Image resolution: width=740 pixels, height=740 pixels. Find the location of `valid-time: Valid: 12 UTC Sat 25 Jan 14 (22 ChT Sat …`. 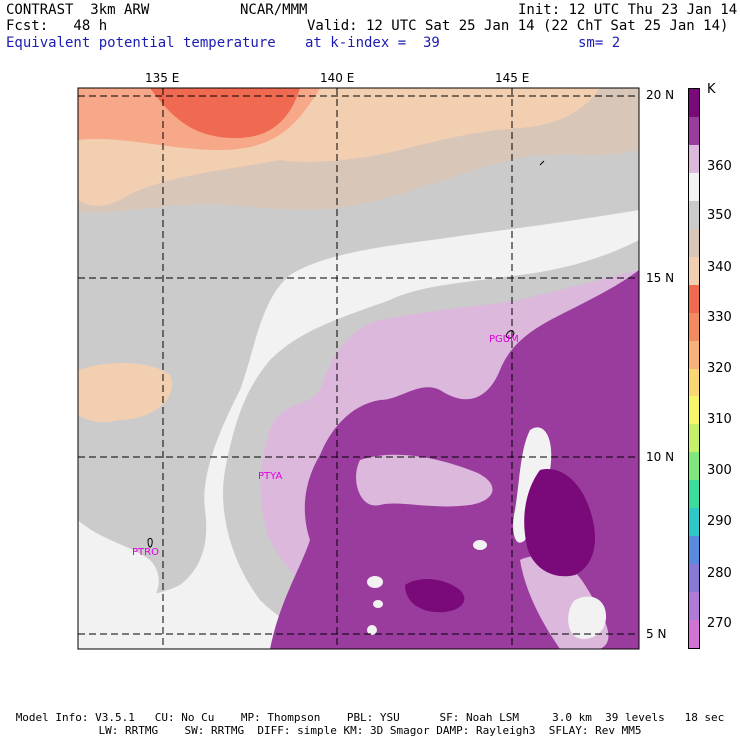

valid-time: Valid: 12 UTC Sat 25 Jan 14 (22 ChT Sat … is located at coordinates (518, 26).